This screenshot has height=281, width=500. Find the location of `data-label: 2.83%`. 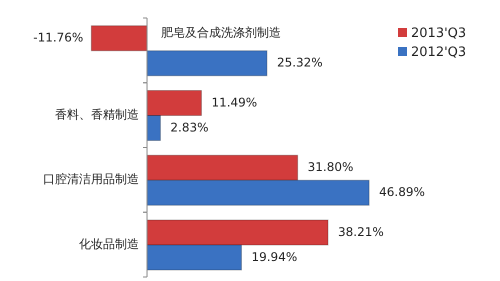

data-label: 2.83% is located at coordinates (189, 127).